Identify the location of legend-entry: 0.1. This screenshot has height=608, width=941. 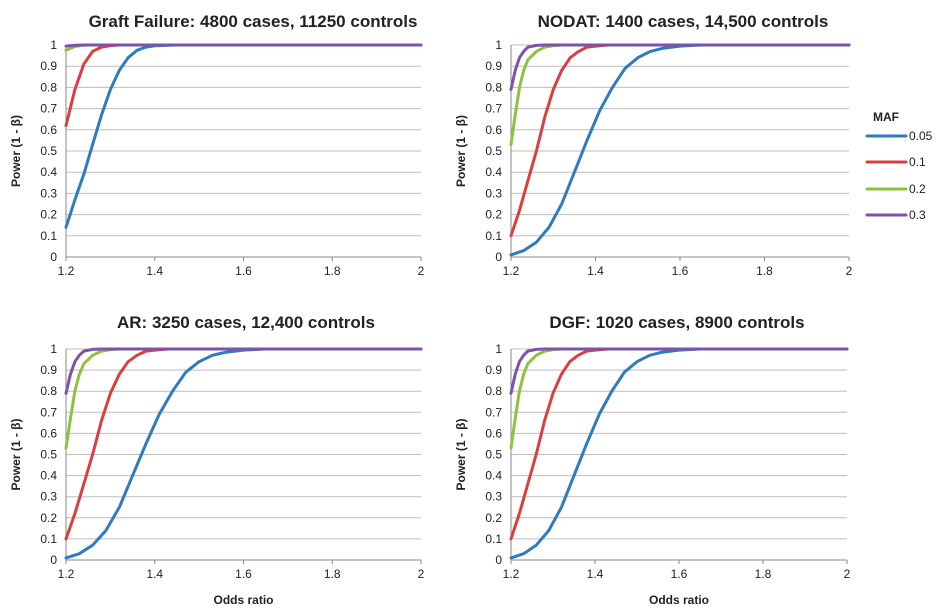
(896, 162).